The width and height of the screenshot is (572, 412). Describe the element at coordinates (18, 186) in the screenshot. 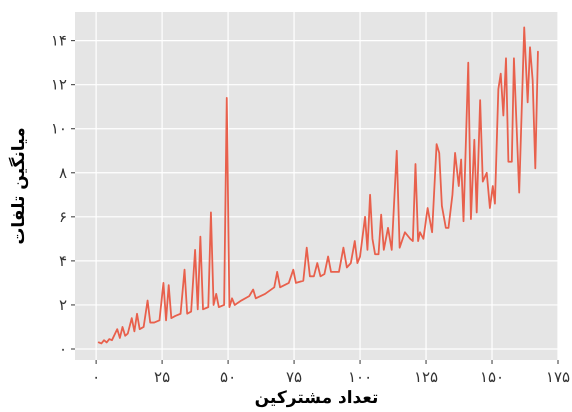

I see `y-axis-title: میانگین تلفات` at that location.